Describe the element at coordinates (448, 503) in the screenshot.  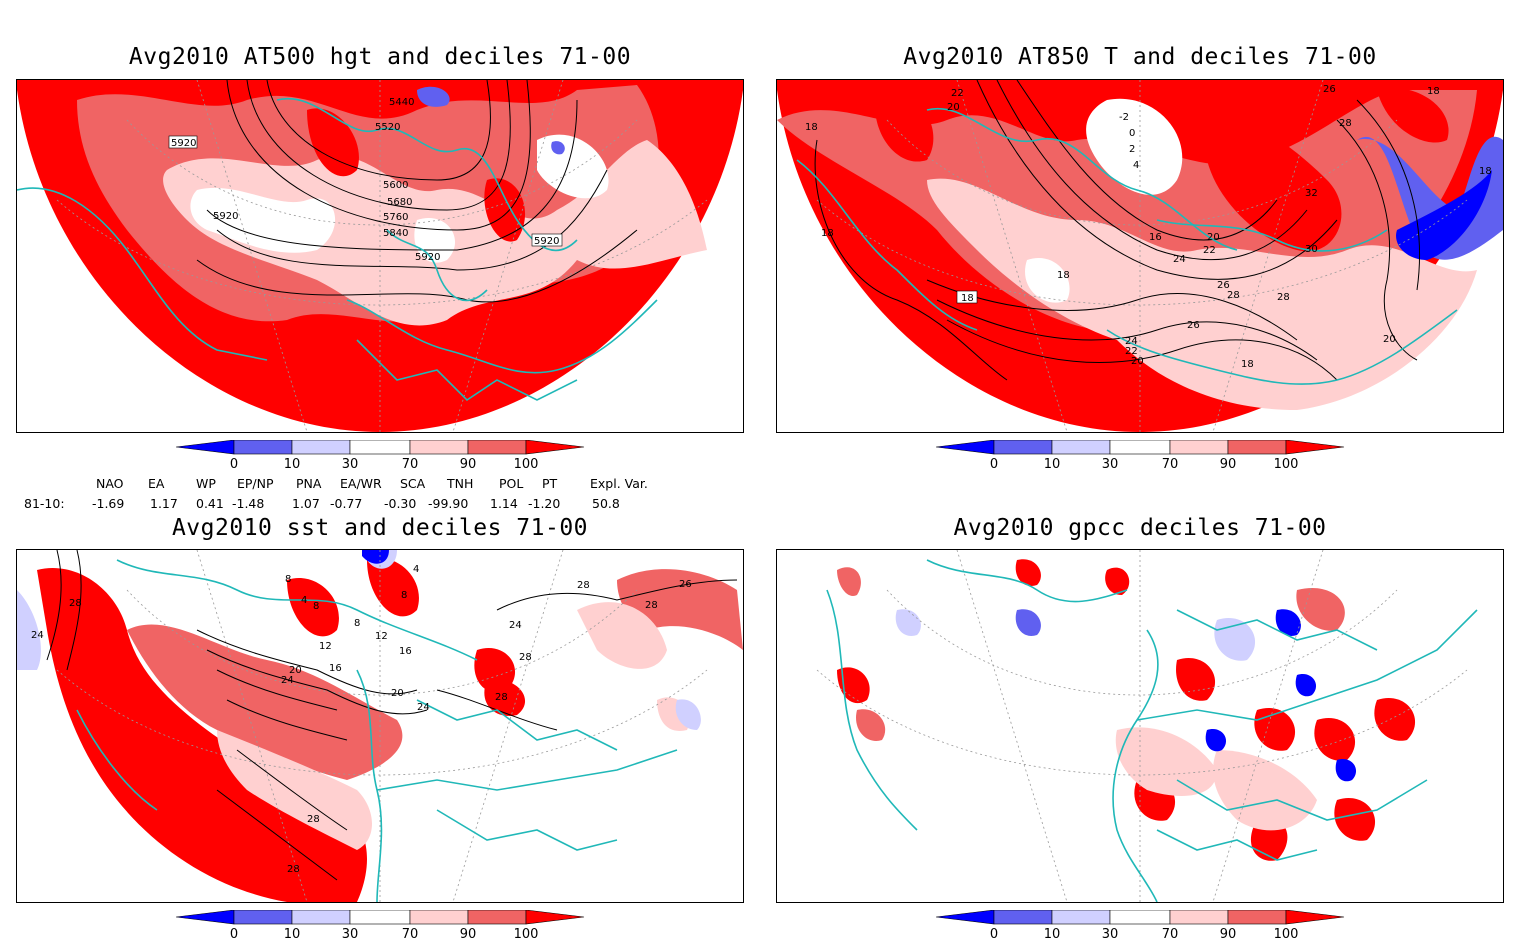
I see `index-value: -99.90` at that location.